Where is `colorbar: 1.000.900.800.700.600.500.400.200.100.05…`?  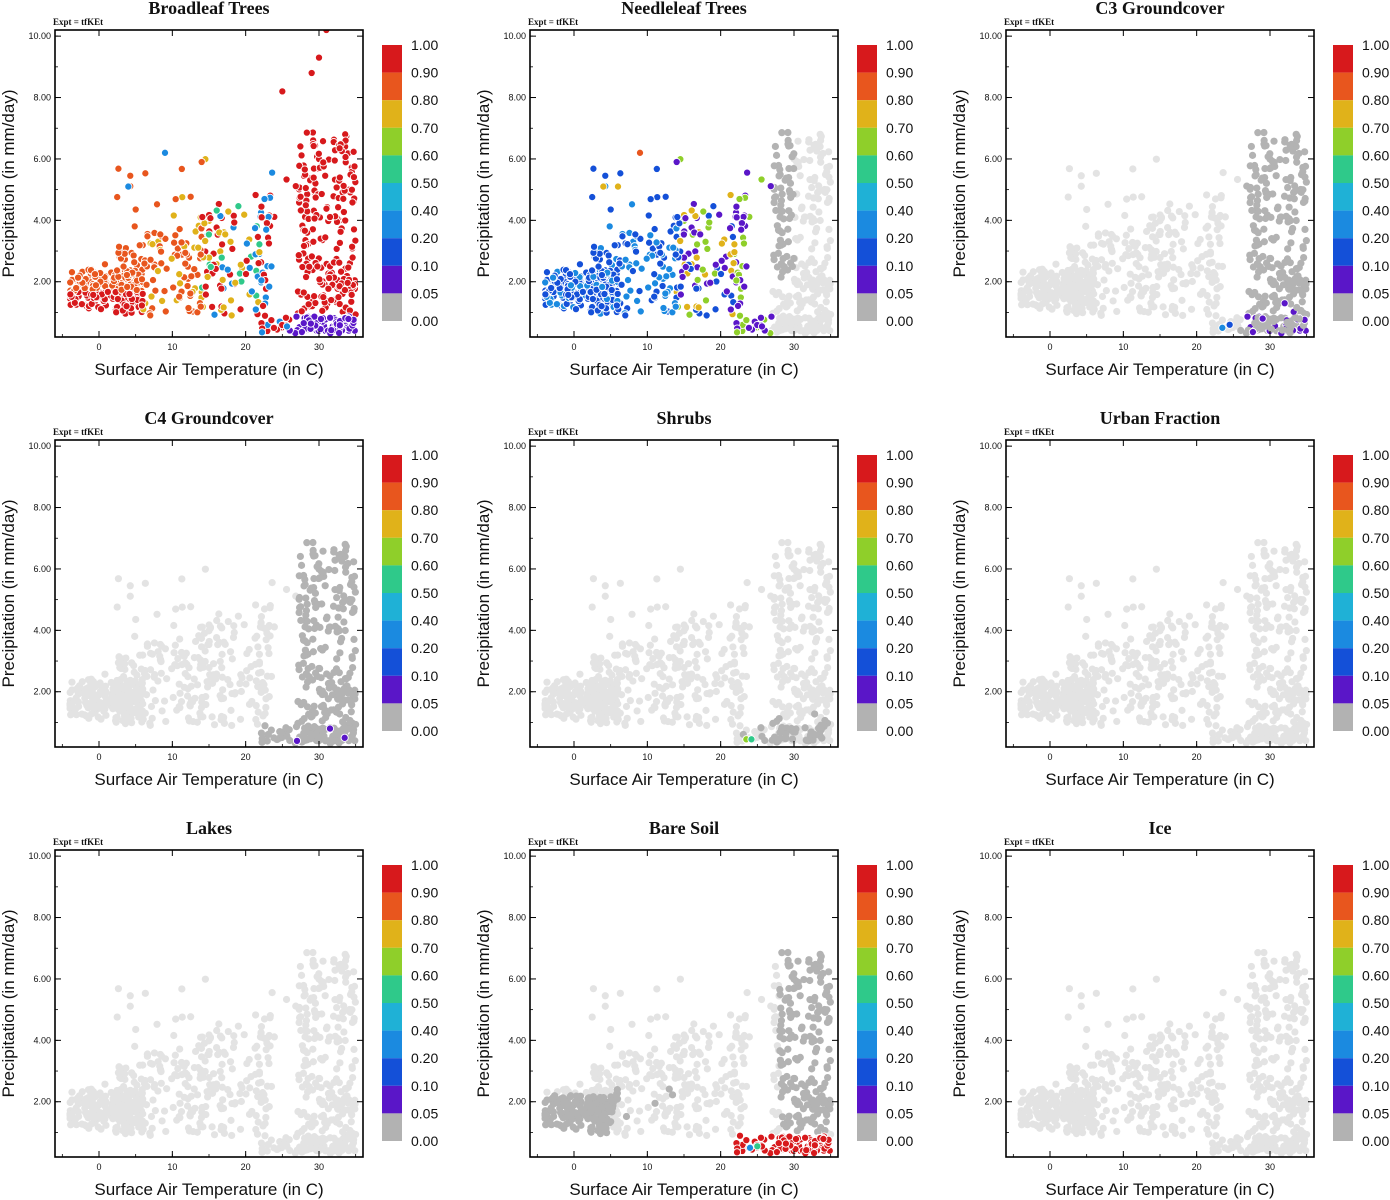
colorbar: 1.000.900.800.700.600.500.400.200.100.05… is located at coordinates (885, 593).